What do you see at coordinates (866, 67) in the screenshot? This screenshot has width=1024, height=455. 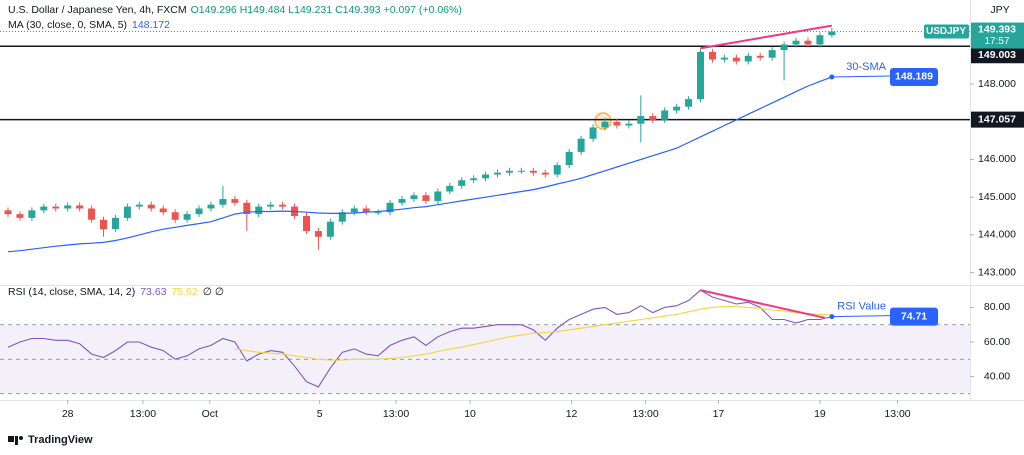 I see `annotation-text: 30-SMA` at bounding box center [866, 67].